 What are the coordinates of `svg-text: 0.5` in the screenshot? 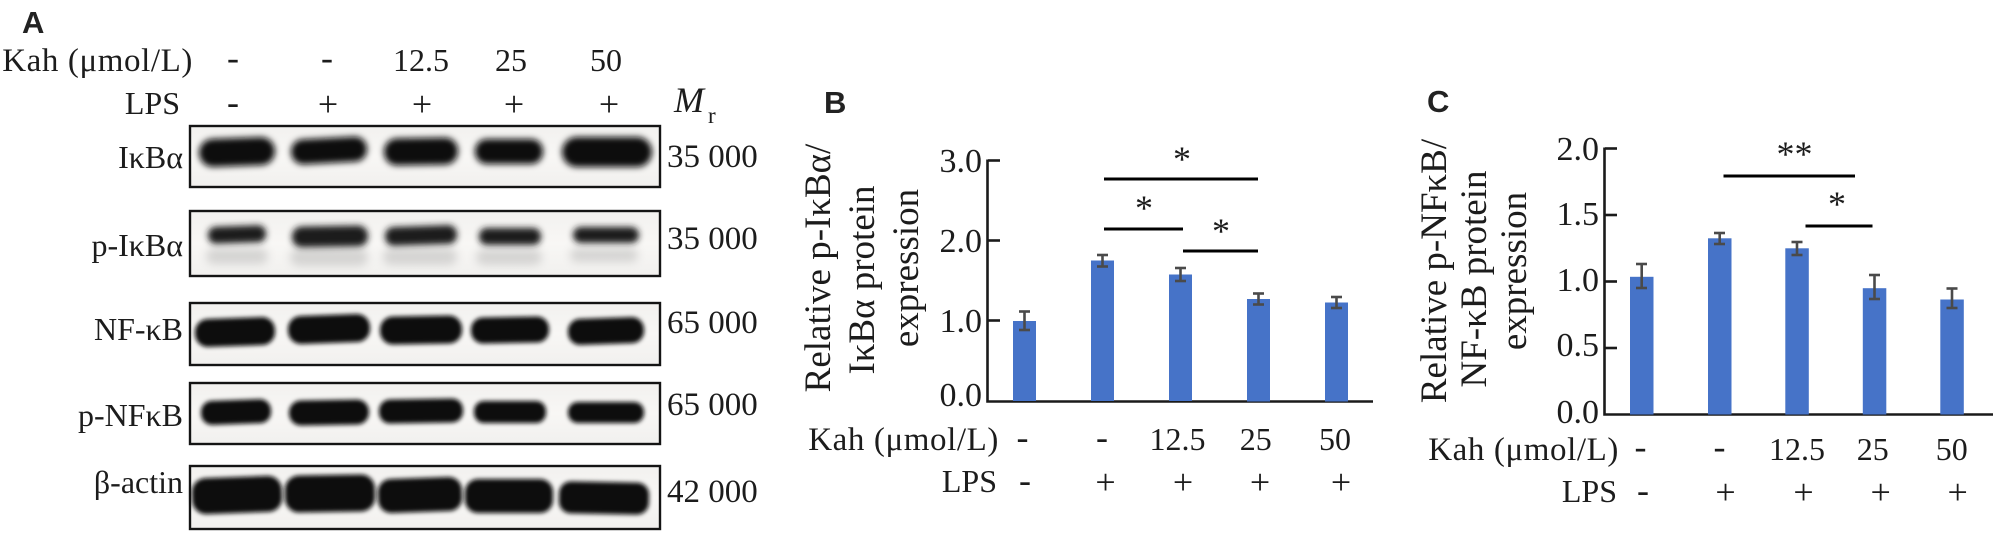 It's located at (1578, 345).